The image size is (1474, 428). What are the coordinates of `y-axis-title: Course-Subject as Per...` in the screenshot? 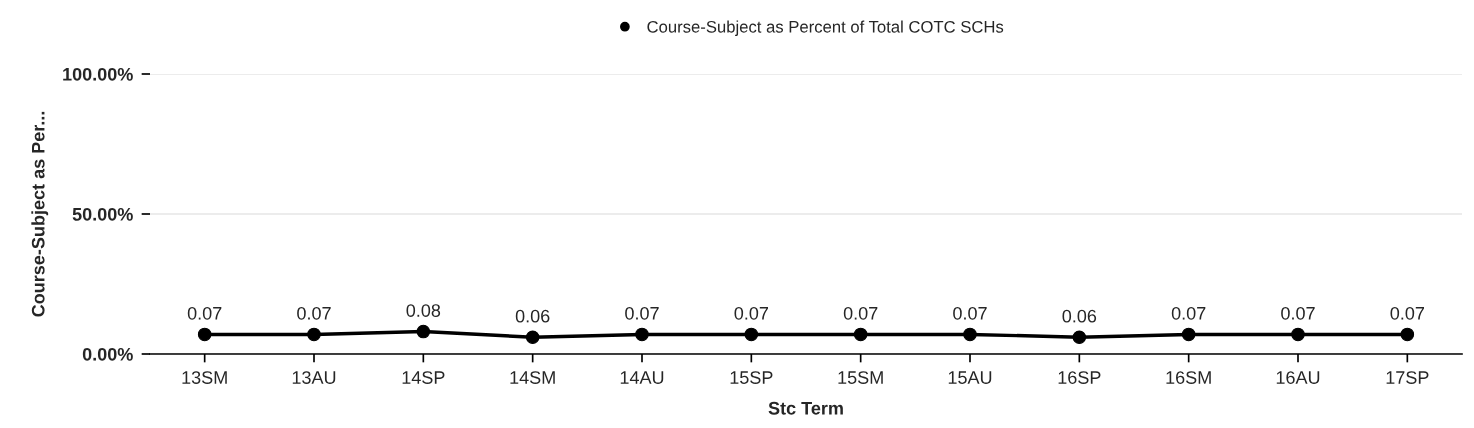 It's located at (40, 214).